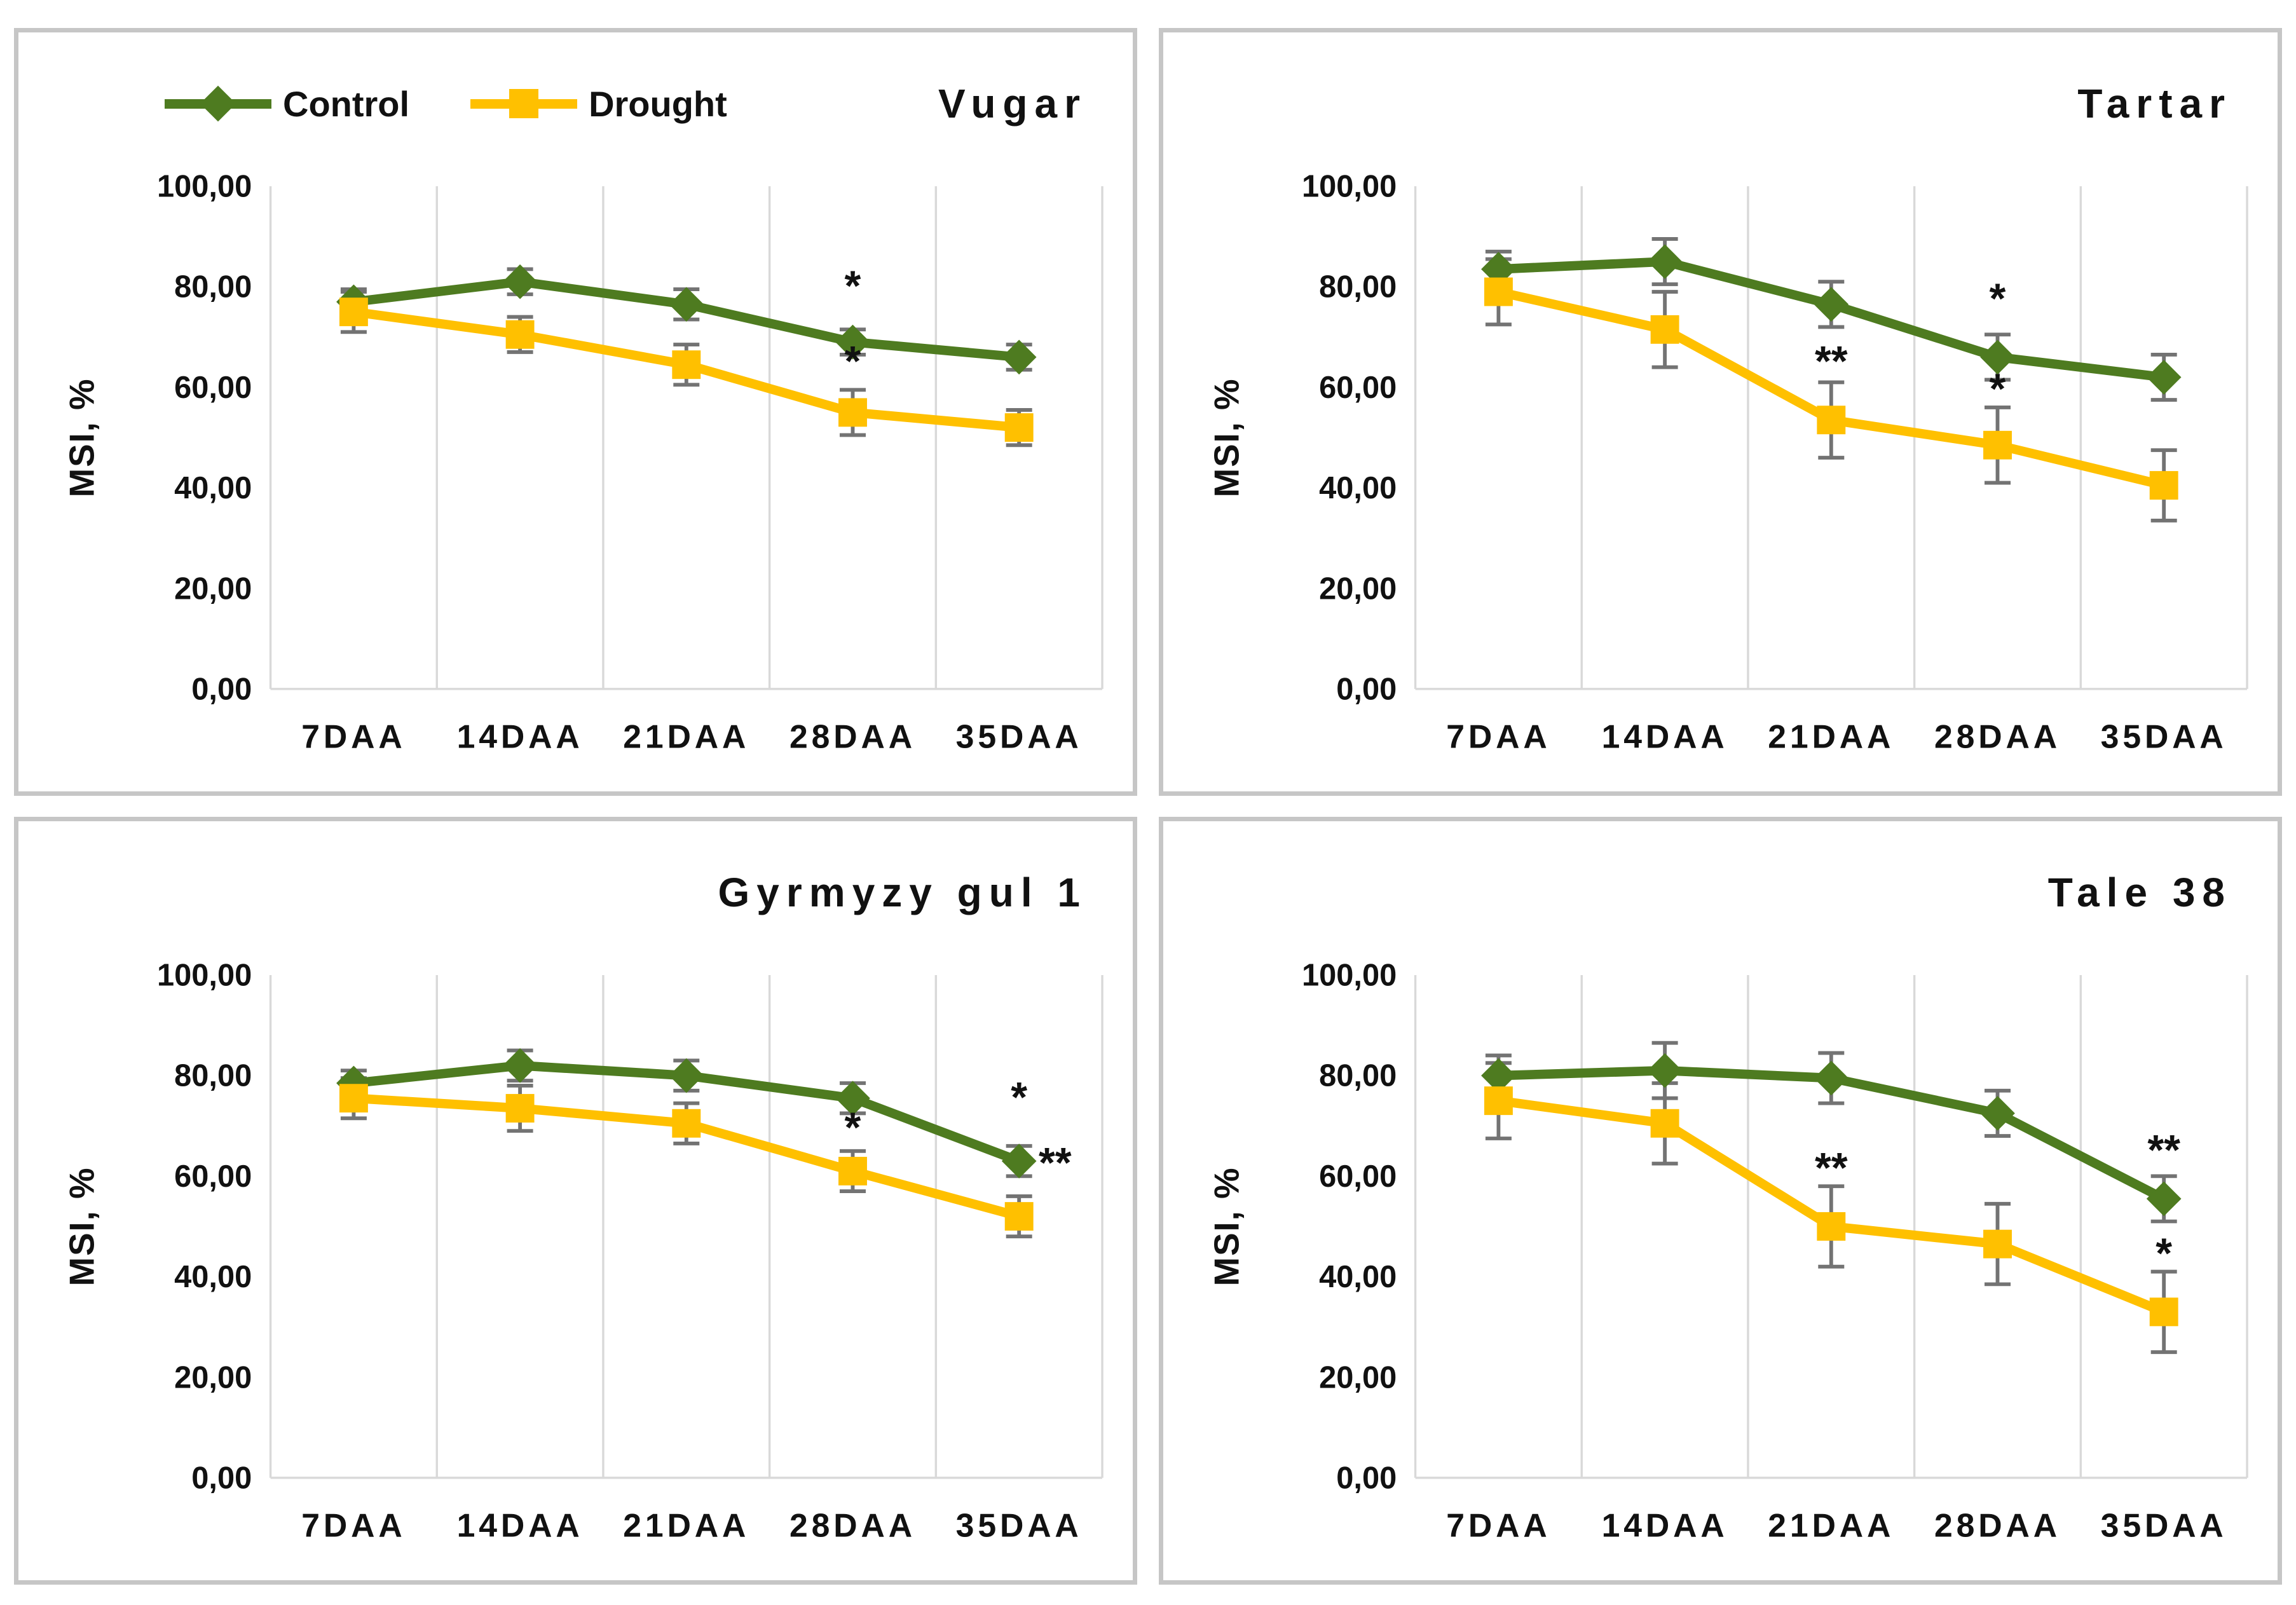  I want to click on legend-item-control: Control, so click(287, 104).